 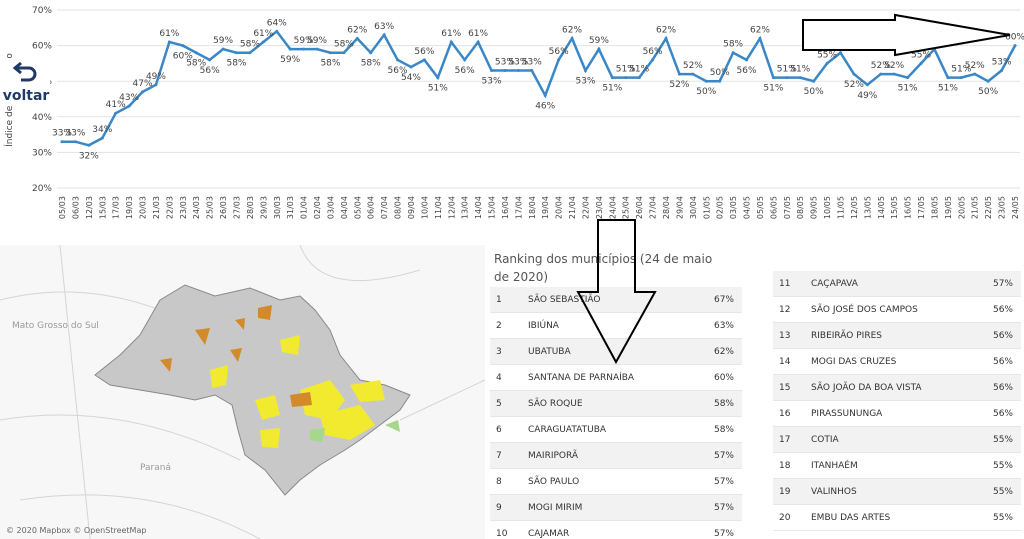 I want to click on x-tick-label: 24/05, so click(x=1015, y=207).